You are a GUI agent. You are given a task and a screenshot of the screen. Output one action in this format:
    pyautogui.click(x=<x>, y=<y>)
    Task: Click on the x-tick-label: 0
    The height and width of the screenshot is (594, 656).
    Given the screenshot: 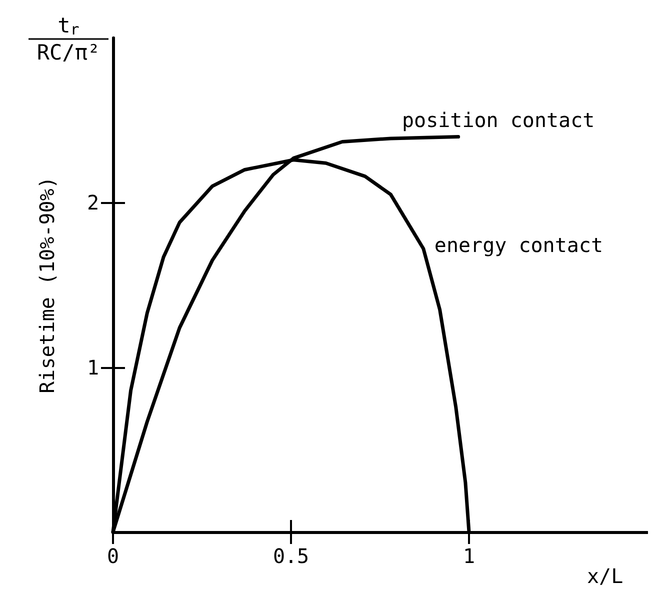 What is the action you would take?
    pyautogui.click(x=113, y=556)
    